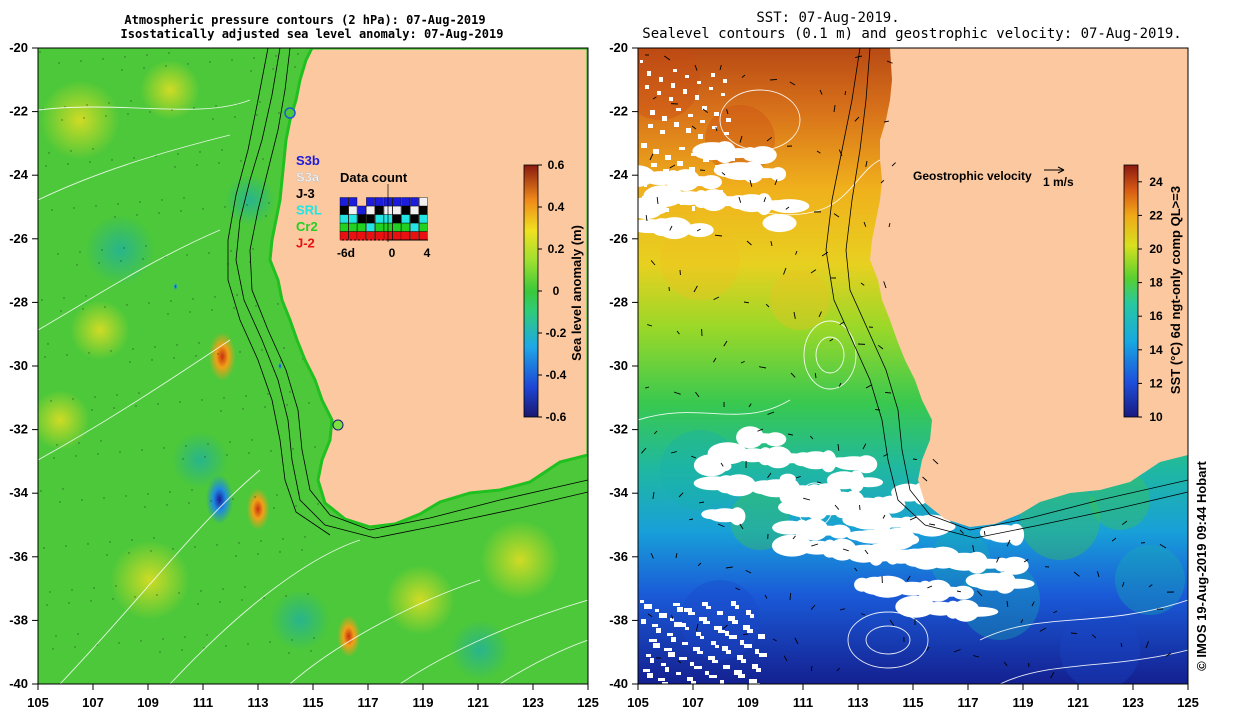 Image resolution: width=1250 pixels, height=720 pixels. Describe the element at coordinates (19, 174) in the screenshot. I see `left-y-tick-label: -24` at that location.